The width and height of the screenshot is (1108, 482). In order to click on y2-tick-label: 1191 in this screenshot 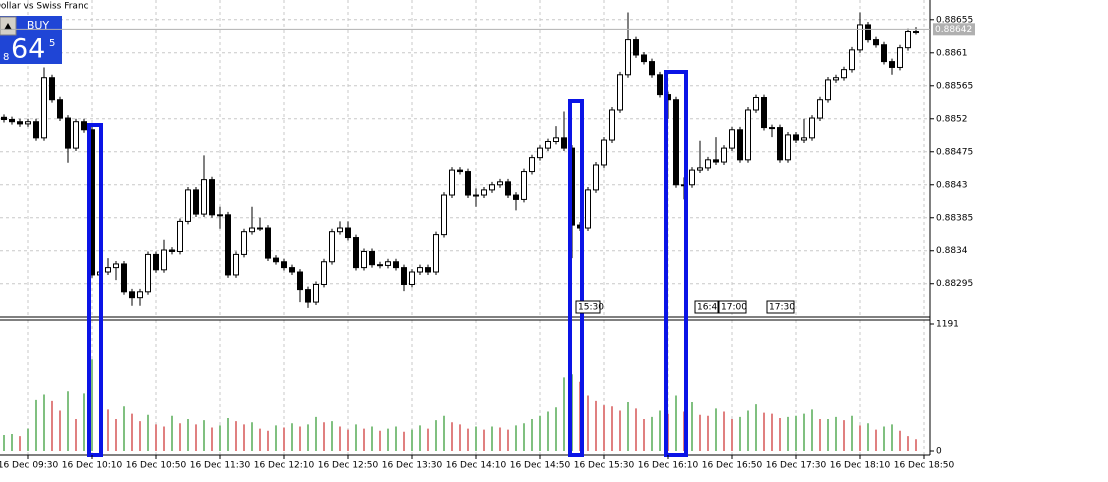, I will do `click(947, 324)`.